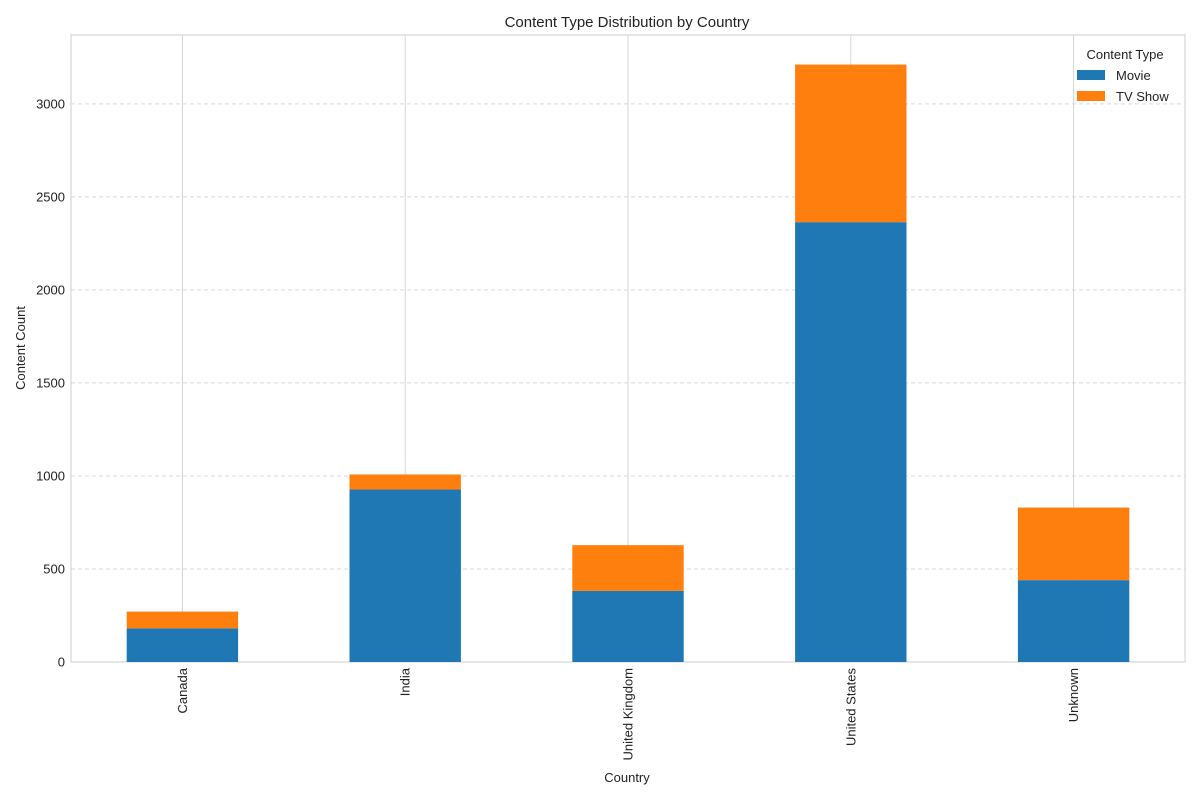 The height and width of the screenshot is (805, 1200). Describe the element at coordinates (1091, 75) in the screenshot. I see `legend-swatch-movie` at that location.